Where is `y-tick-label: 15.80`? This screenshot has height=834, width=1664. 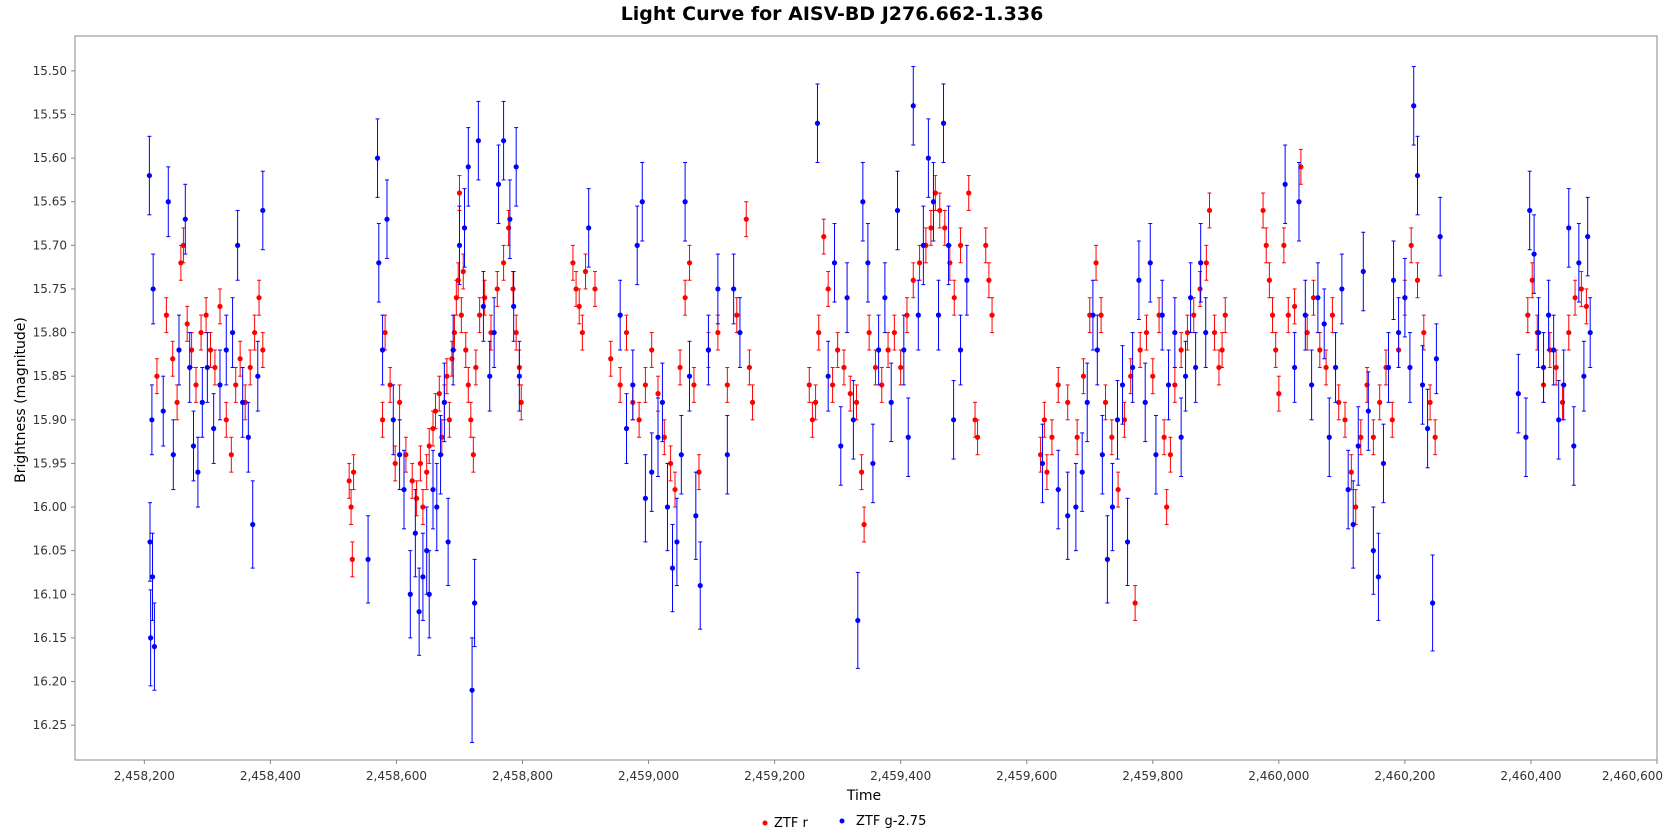 y-tick-label: 15.80 is located at coordinates (50, 333).